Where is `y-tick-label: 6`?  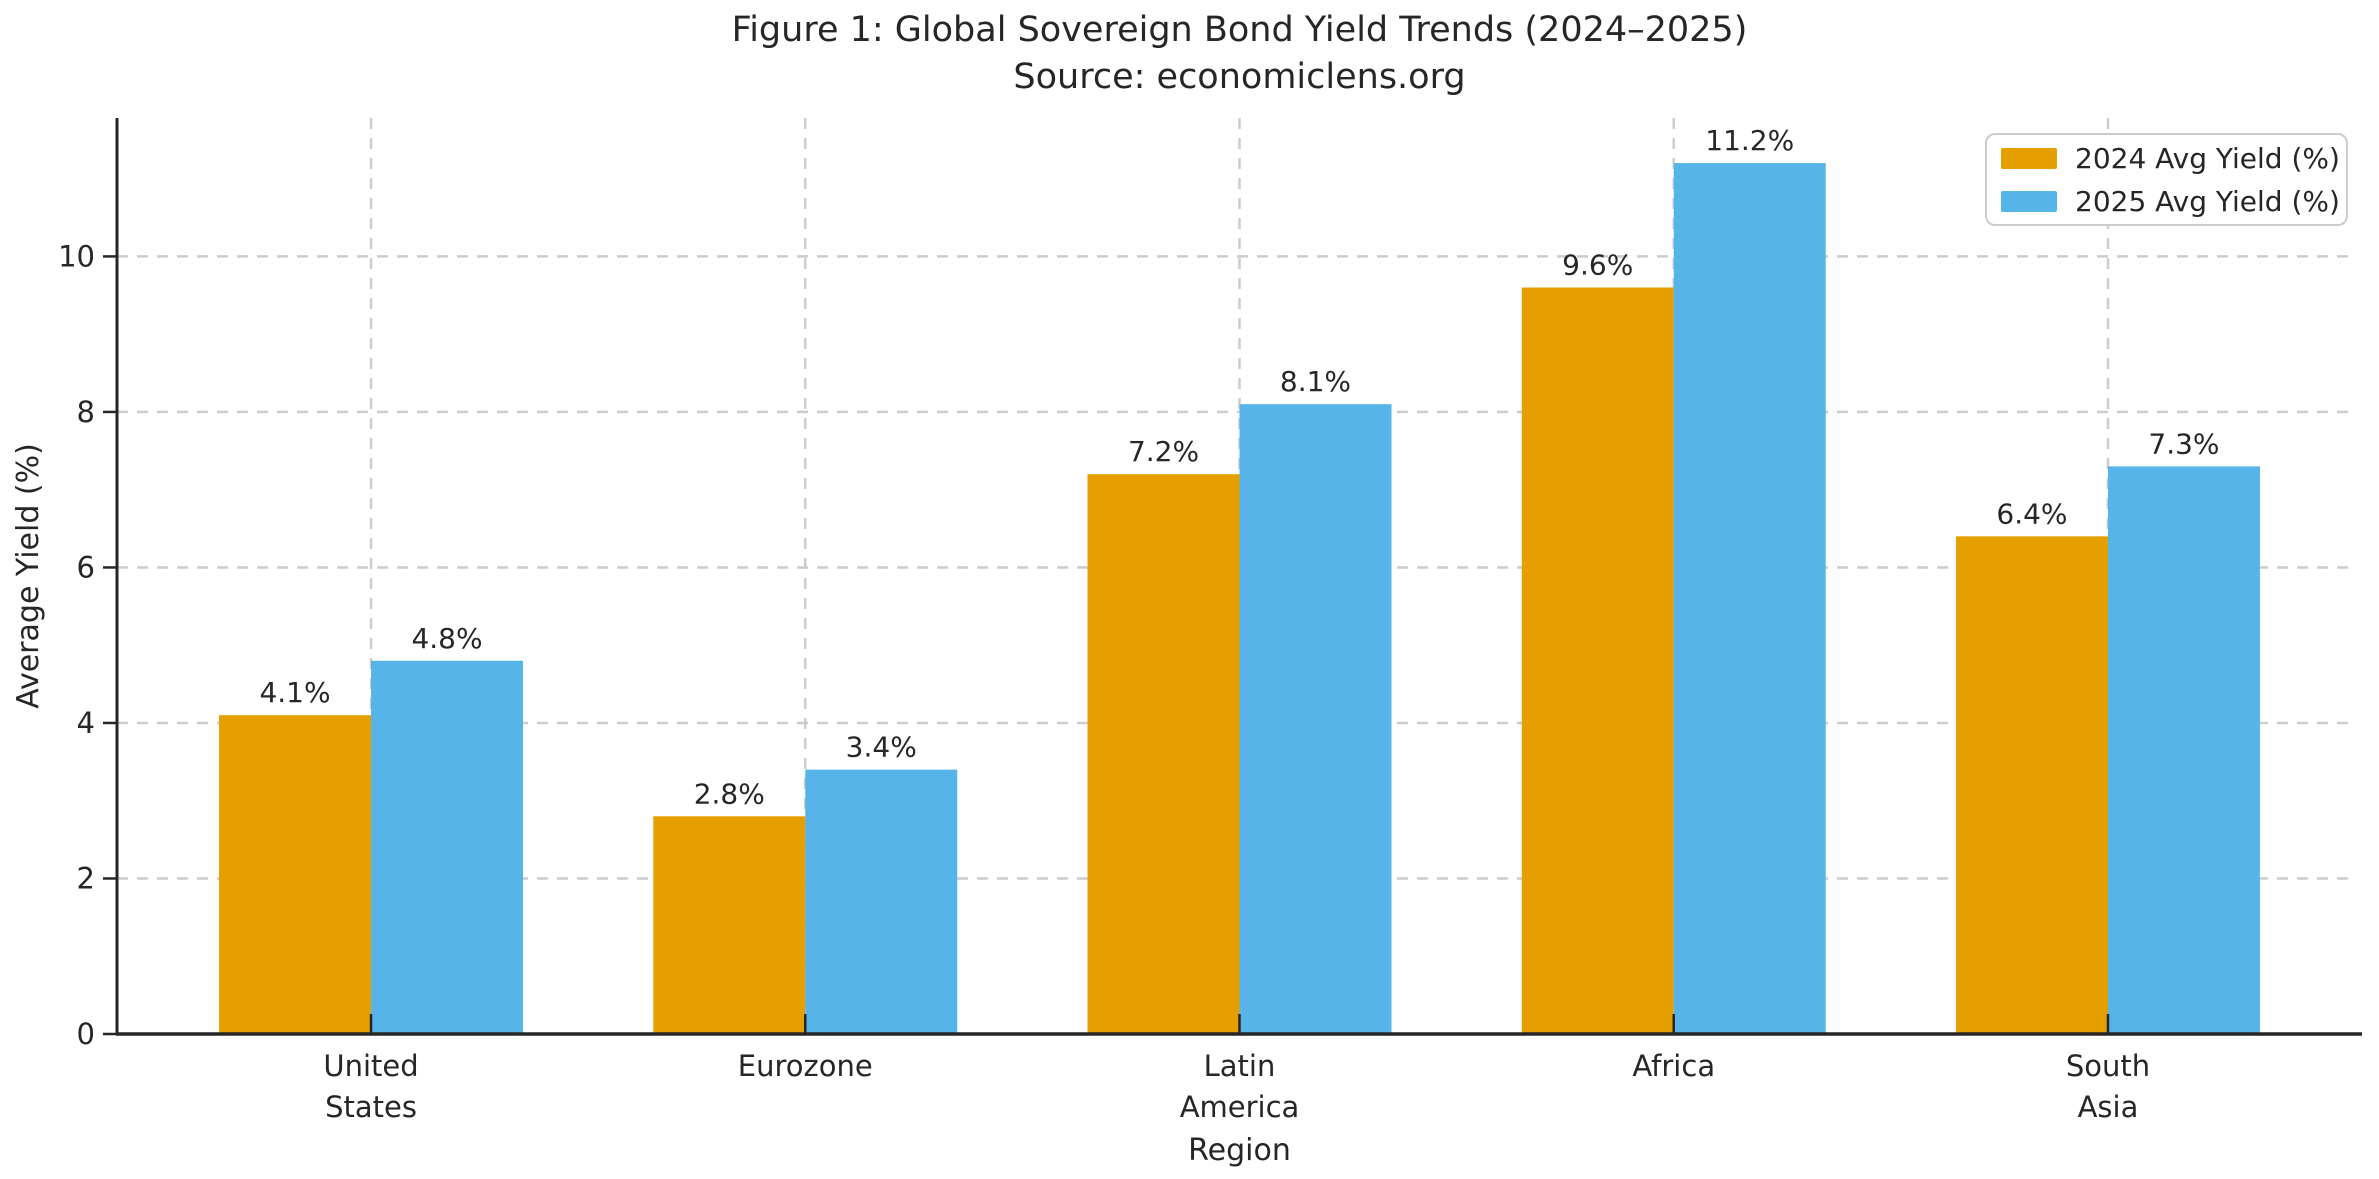 y-tick-label: 6 is located at coordinates (86, 568).